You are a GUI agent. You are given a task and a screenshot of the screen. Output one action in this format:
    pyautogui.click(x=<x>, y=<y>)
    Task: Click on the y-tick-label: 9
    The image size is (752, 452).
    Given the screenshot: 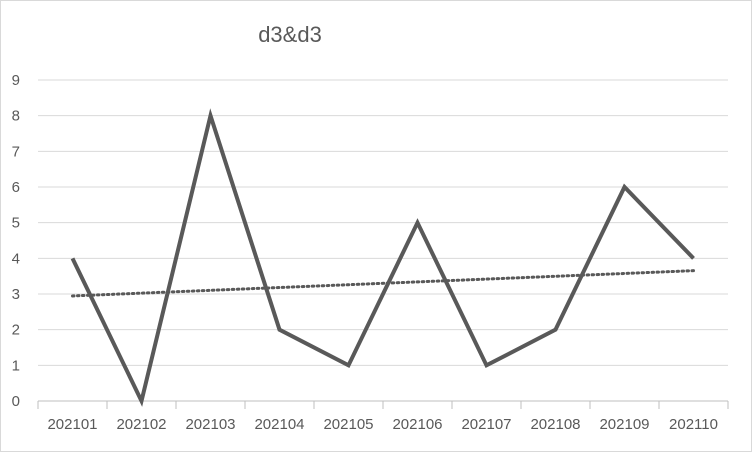 What is the action you would take?
    pyautogui.click(x=16, y=80)
    